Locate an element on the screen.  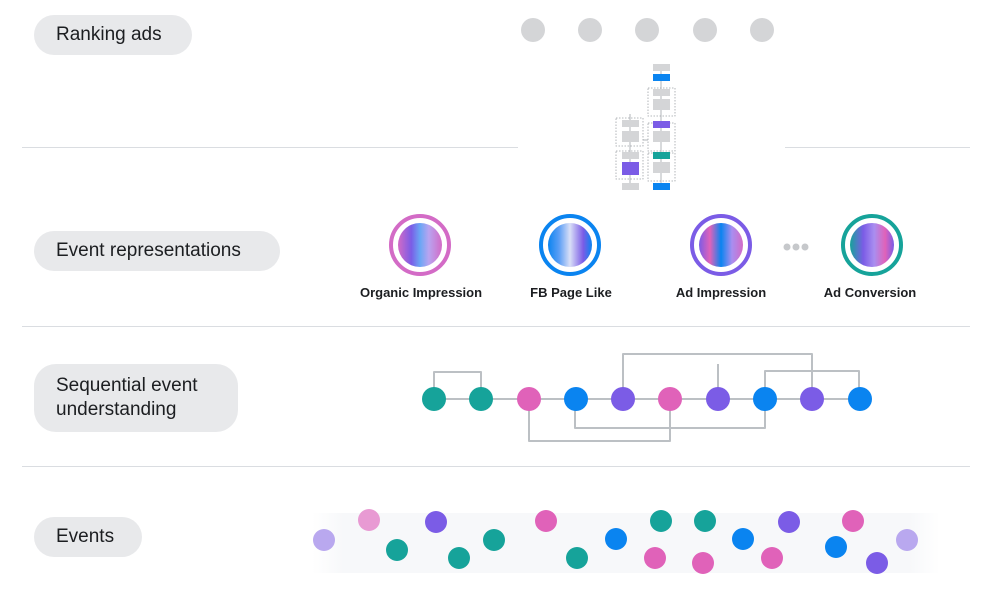
divider-middle is located at coordinates (496, 326).